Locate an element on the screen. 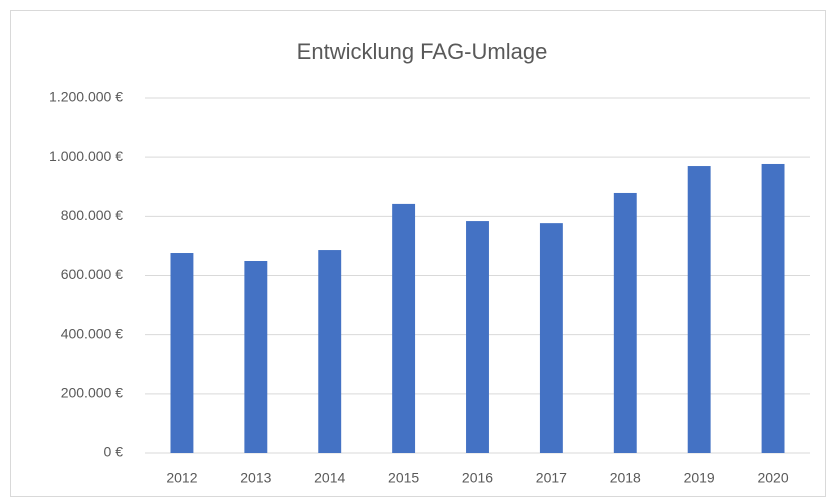  x-tick-label: 2016 is located at coordinates (477, 478).